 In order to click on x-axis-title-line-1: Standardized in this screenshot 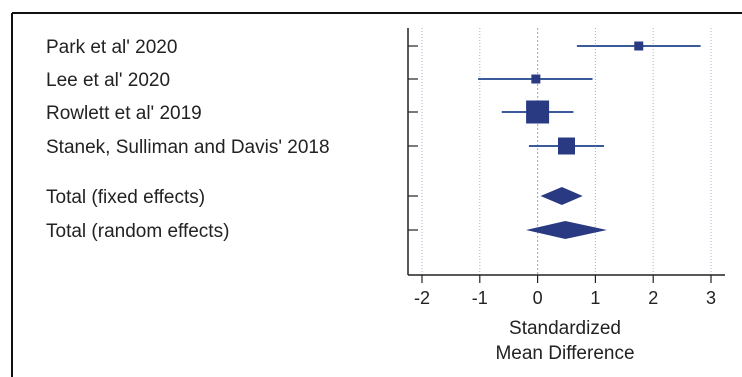, I will do `click(565, 328)`.